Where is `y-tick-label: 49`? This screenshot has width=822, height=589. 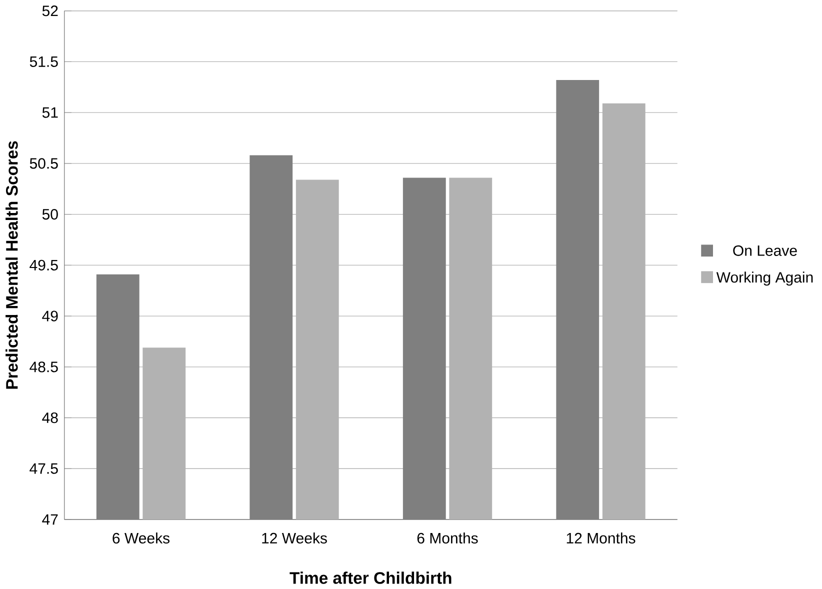
y-tick-label: 49 is located at coordinates (50, 316).